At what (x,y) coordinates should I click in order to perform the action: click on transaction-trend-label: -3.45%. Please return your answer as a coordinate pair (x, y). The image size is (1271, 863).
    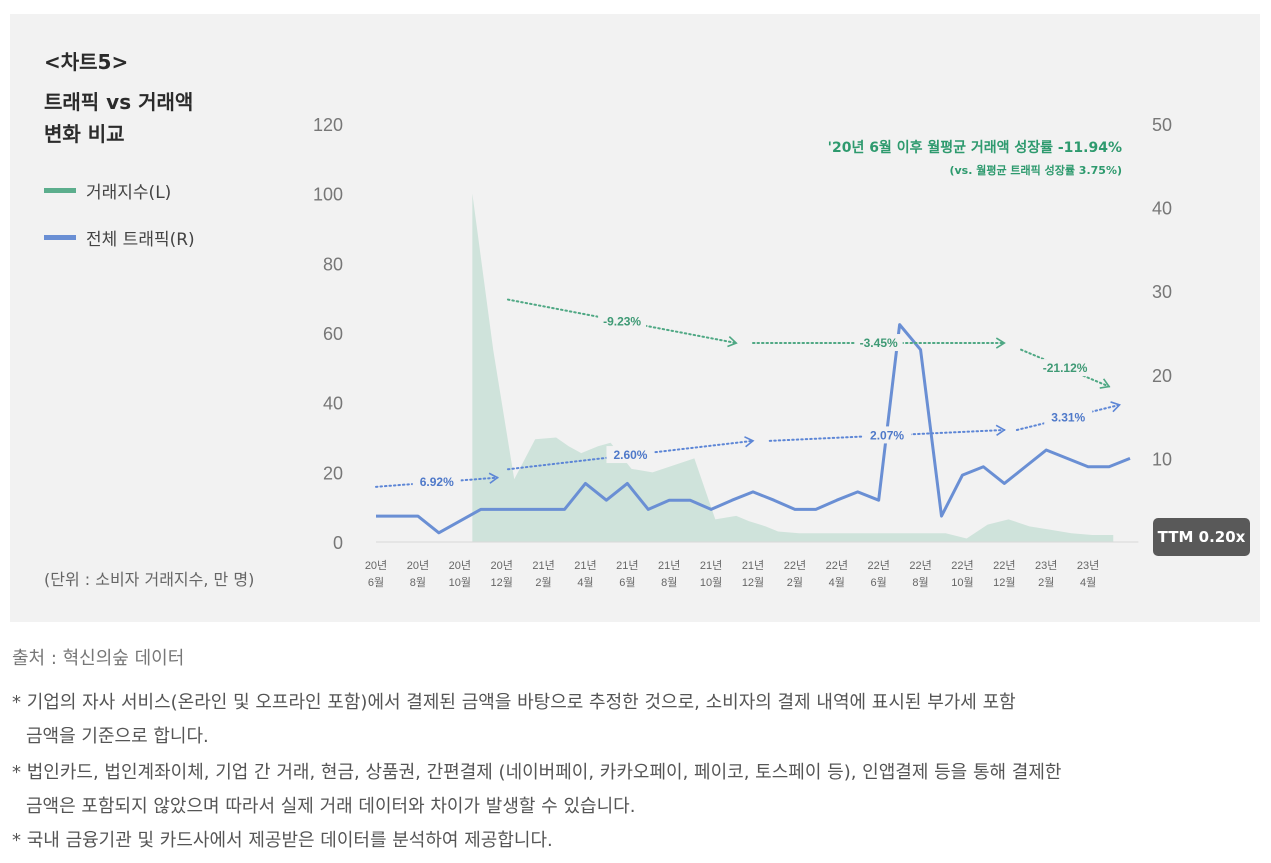
    Looking at the image, I should click on (879, 343).